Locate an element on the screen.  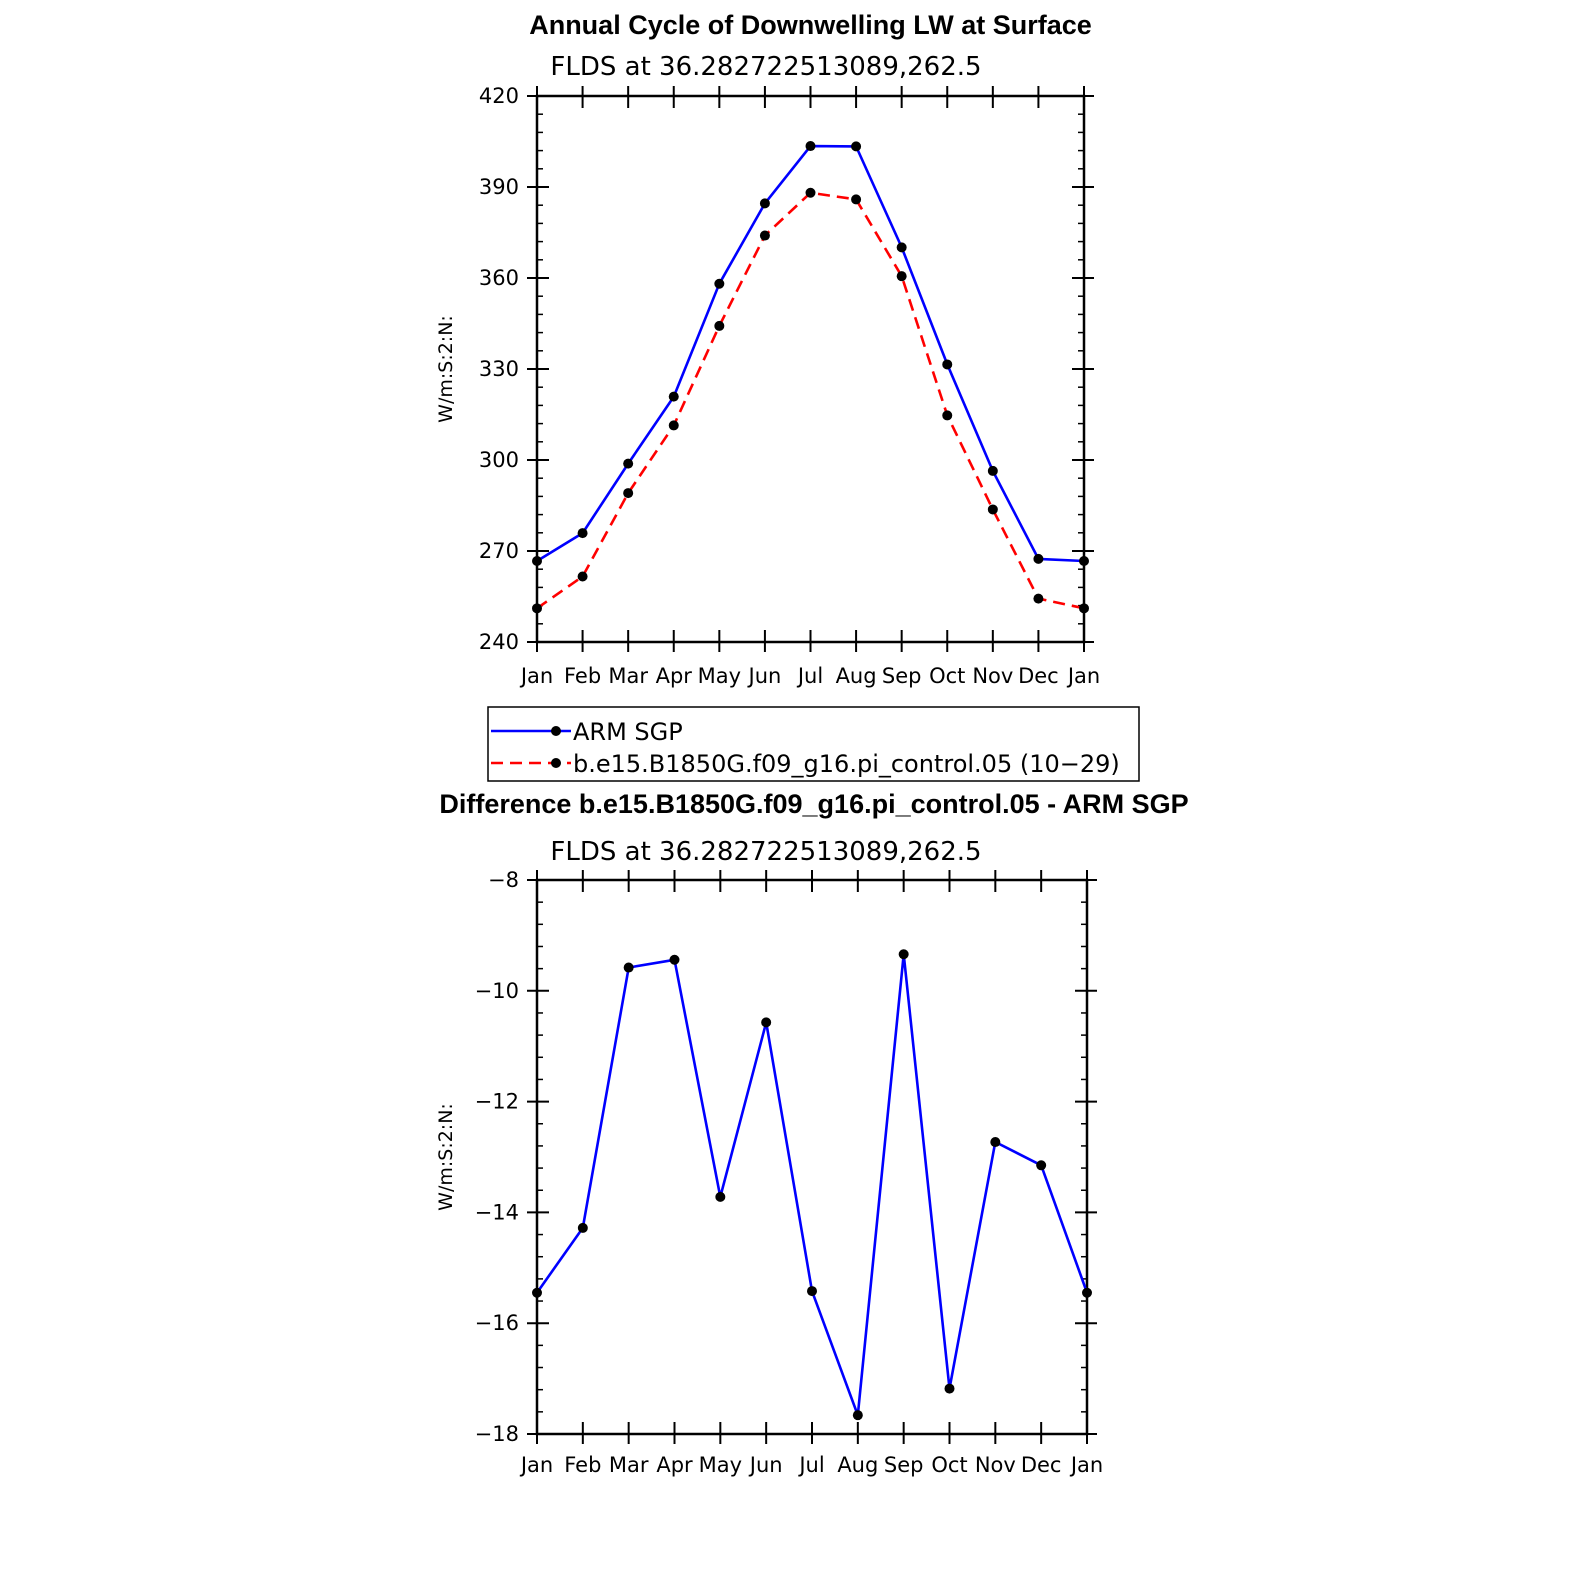
y-tick-label: −12 is located at coordinates (497, 1102).